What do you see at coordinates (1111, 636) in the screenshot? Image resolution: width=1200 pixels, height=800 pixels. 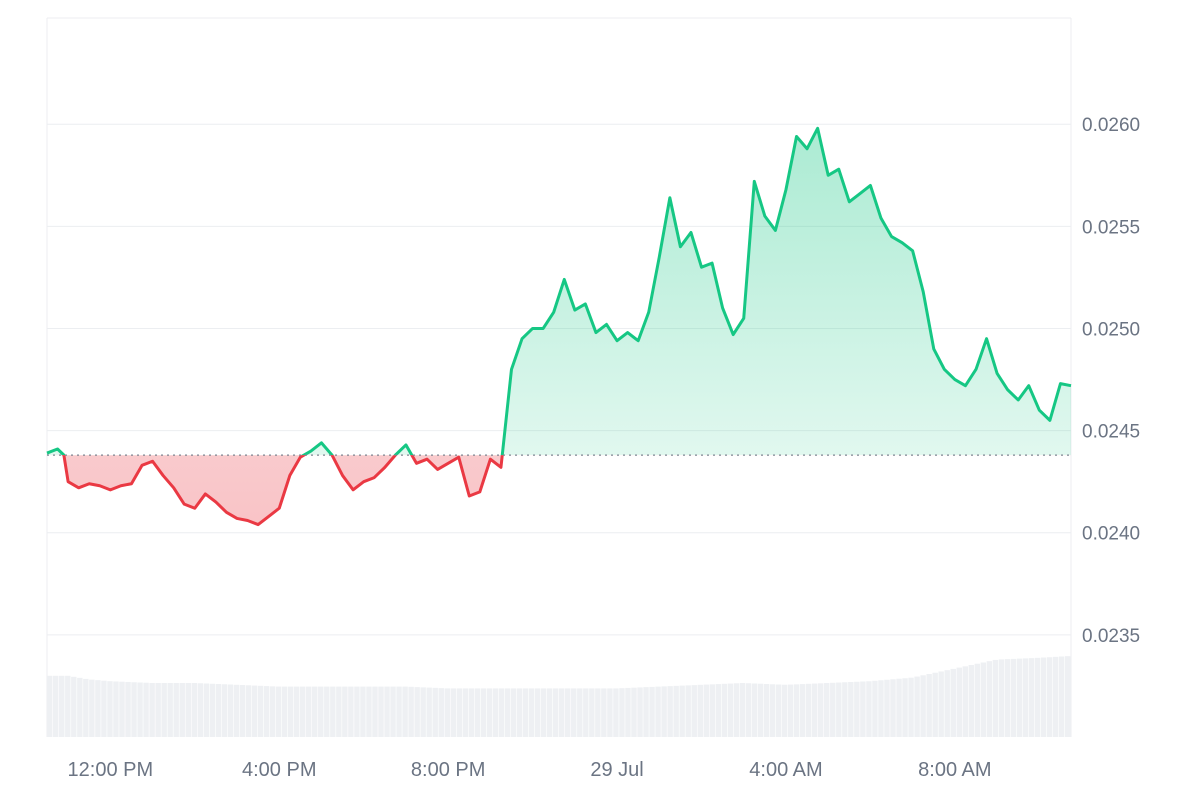 I see `y-tick-label: 0.0235` at bounding box center [1111, 636].